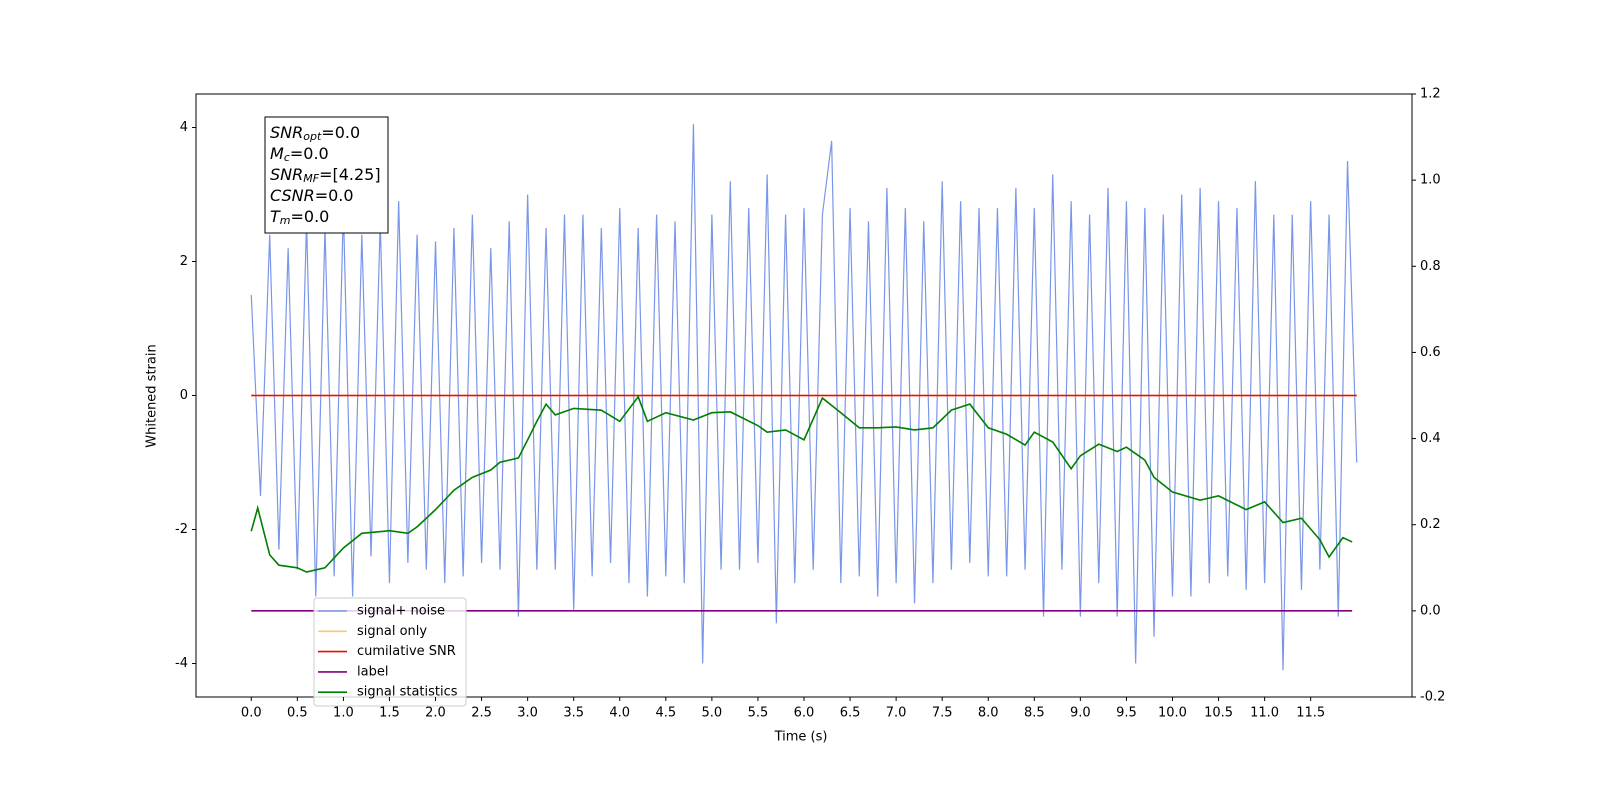 The image size is (1600, 804). What do you see at coordinates (392, 631) in the screenshot?
I see `legend-label: signal only` at bounding box center [392, 631].